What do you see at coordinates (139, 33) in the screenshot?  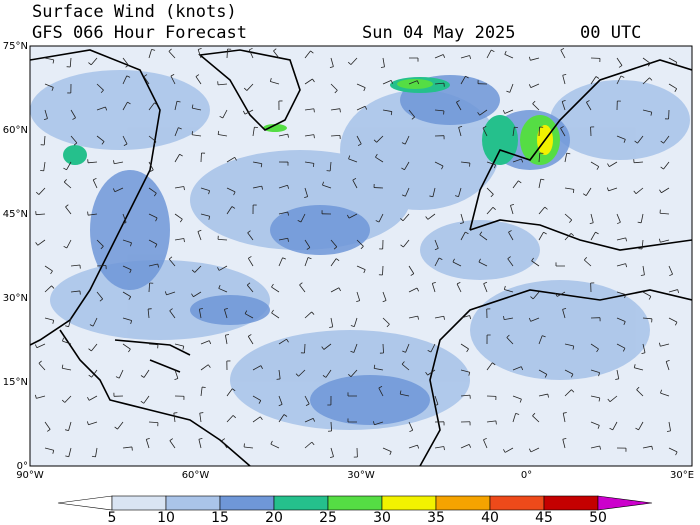 I see `subtitle: GFS 066 Hour Forecast` at bounding box center [139, 33].